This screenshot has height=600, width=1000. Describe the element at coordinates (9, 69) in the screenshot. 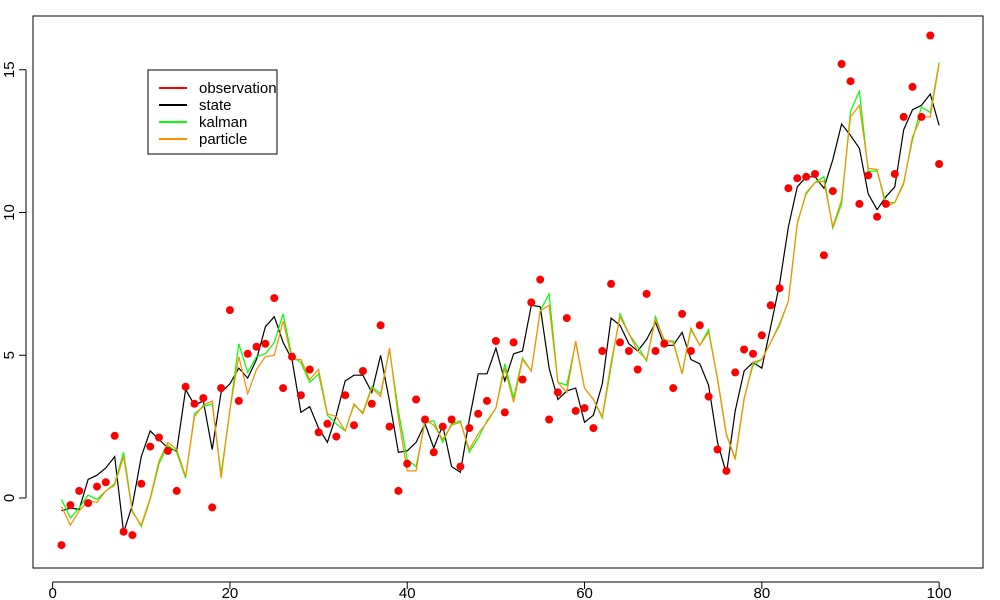

I see `y-tick-label: 15` at that location.